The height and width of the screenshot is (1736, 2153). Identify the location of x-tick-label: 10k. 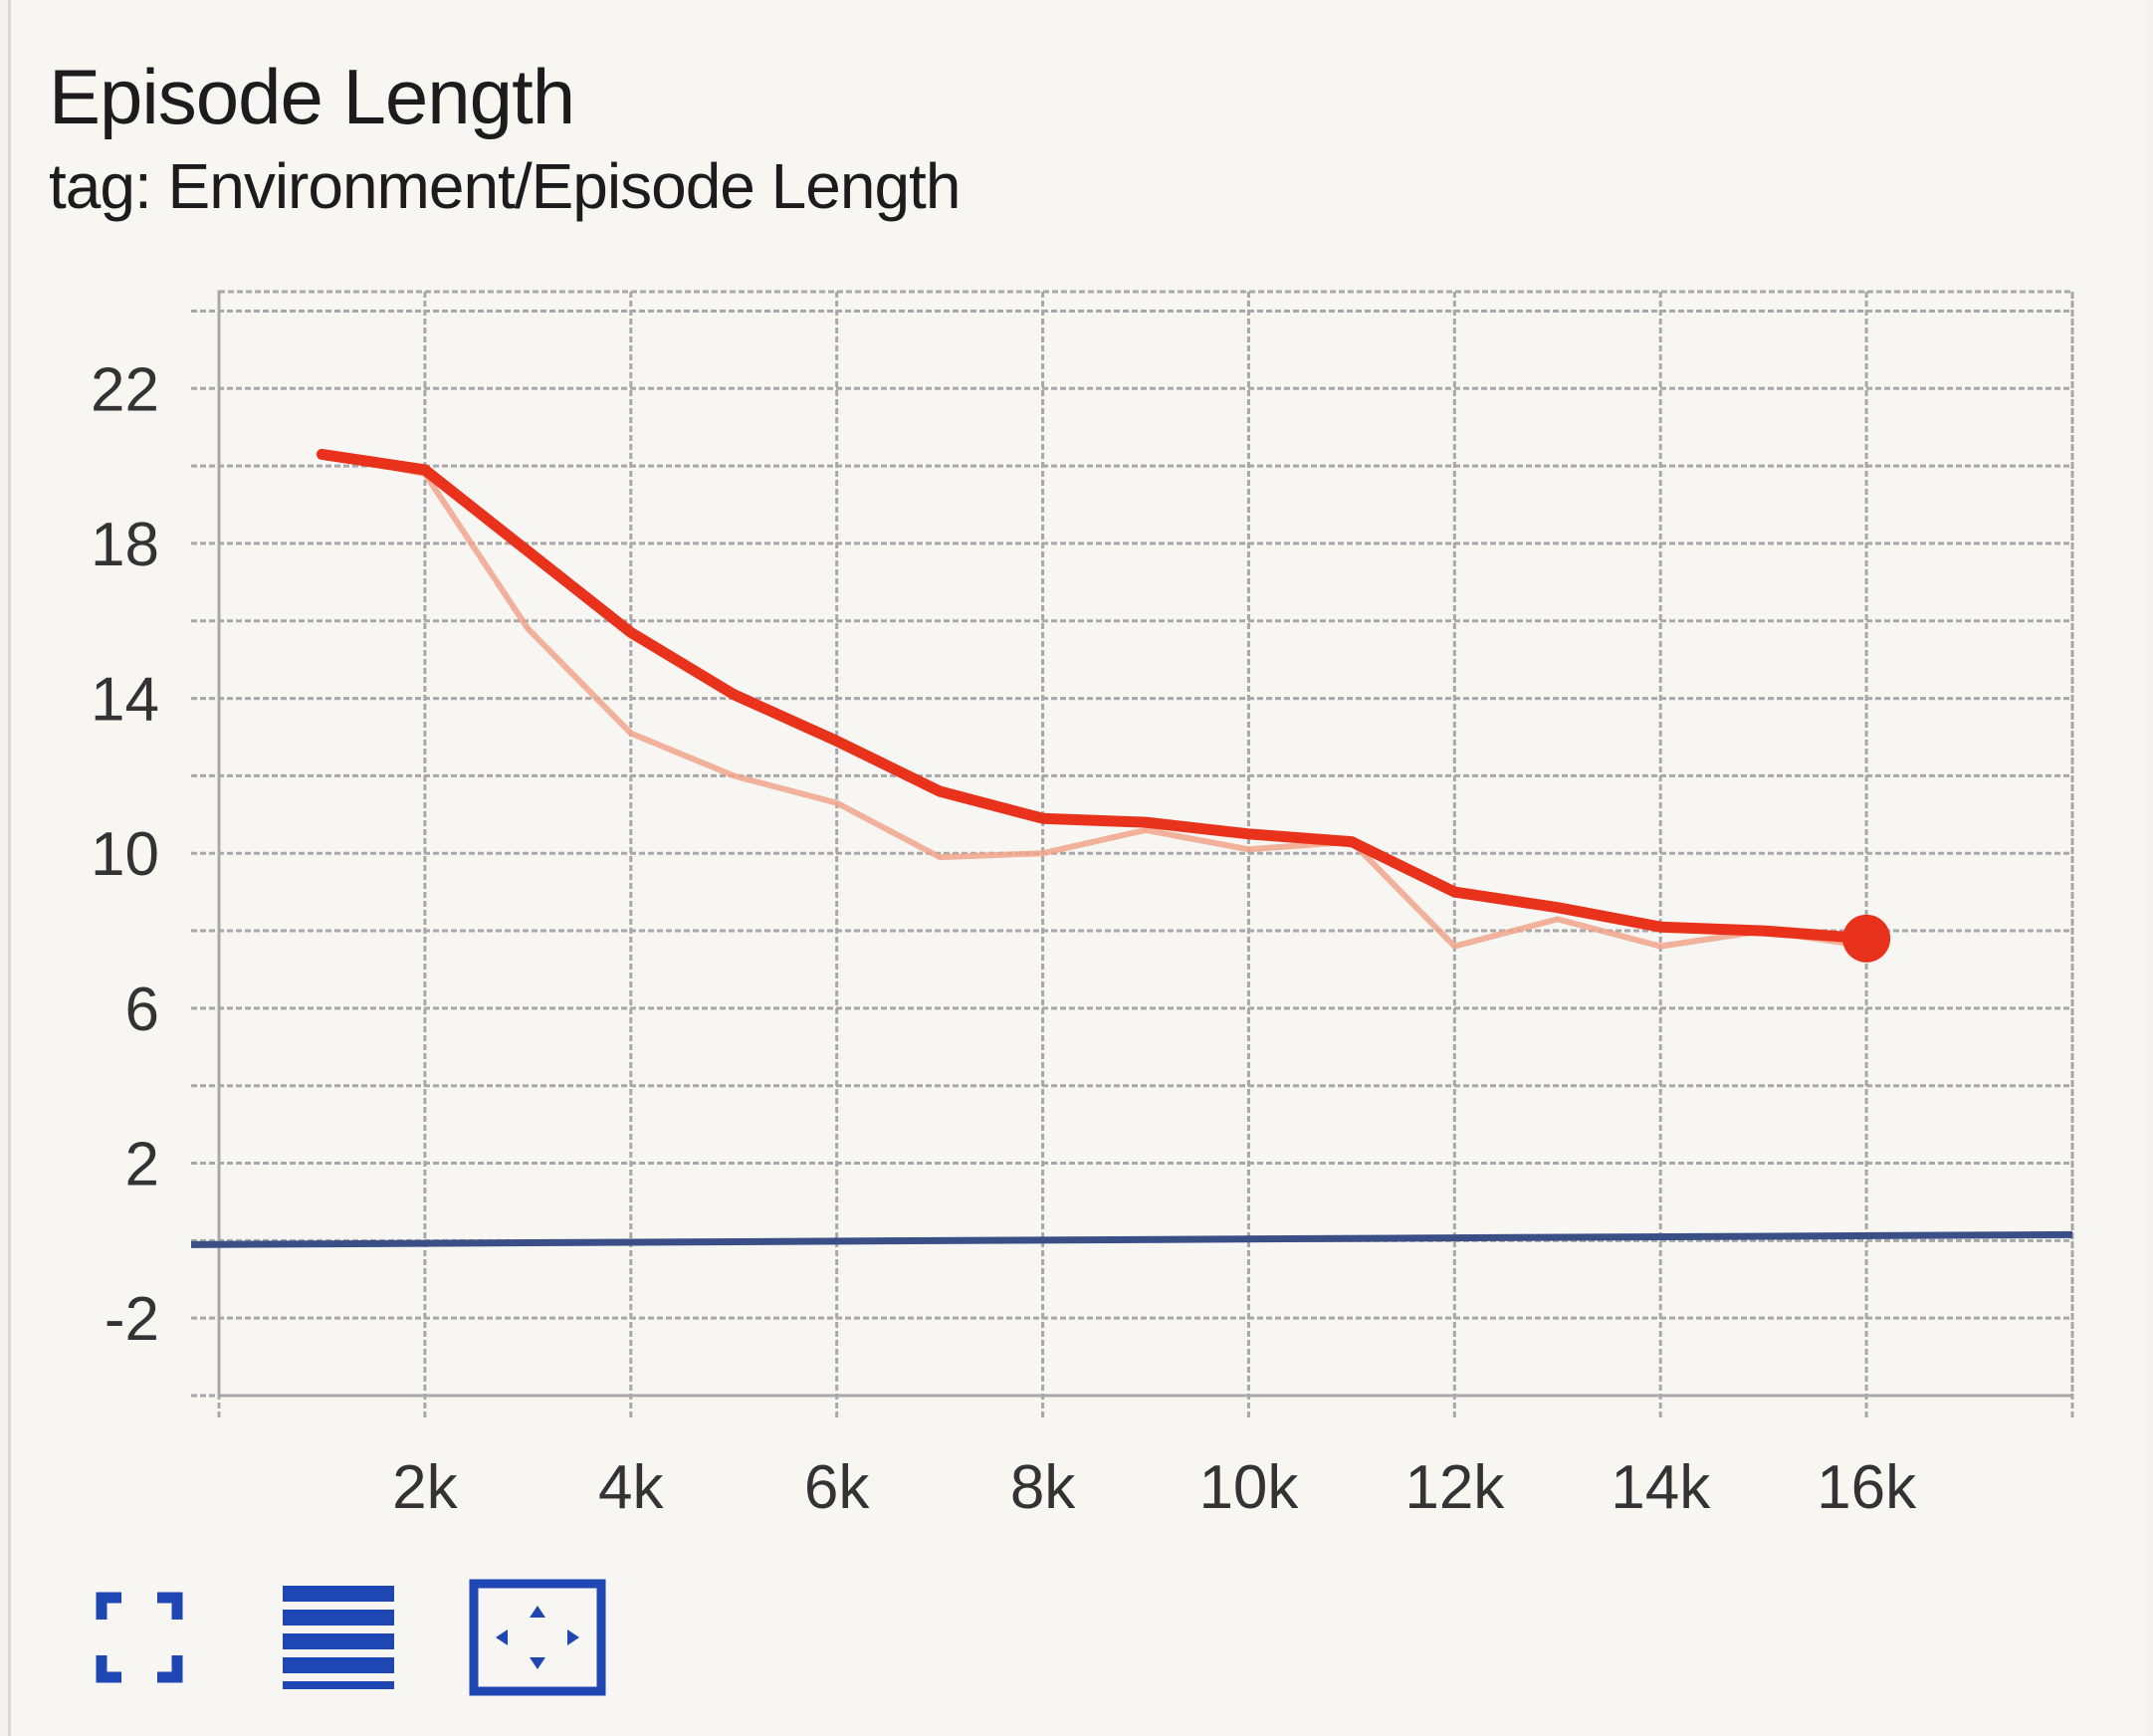
(1248, 1488).